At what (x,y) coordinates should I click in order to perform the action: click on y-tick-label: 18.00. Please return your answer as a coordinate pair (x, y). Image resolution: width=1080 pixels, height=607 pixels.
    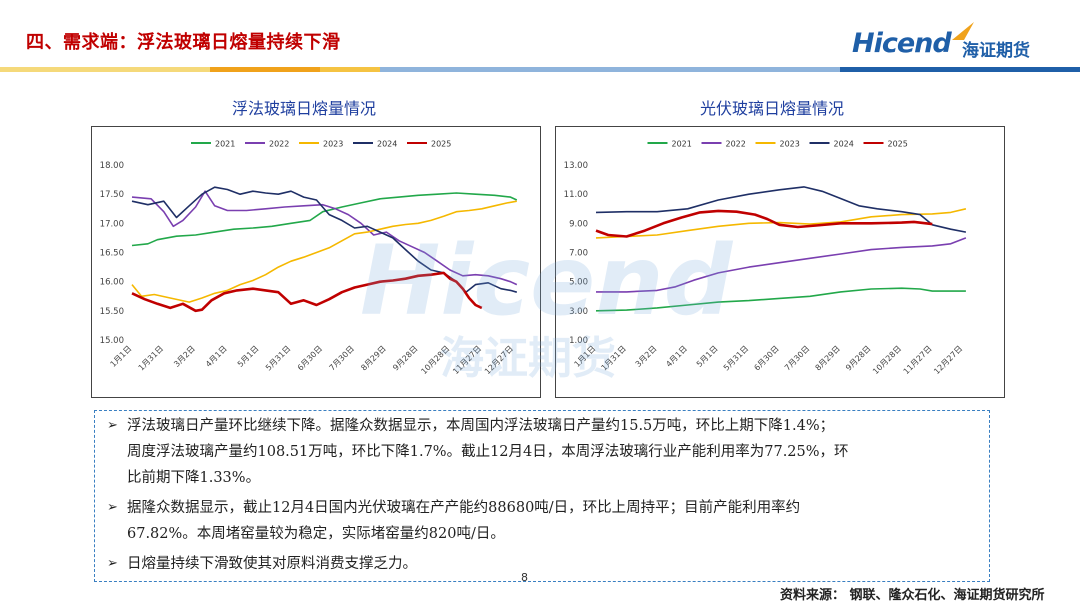
    Looking at the image, I should click on (112, 166).